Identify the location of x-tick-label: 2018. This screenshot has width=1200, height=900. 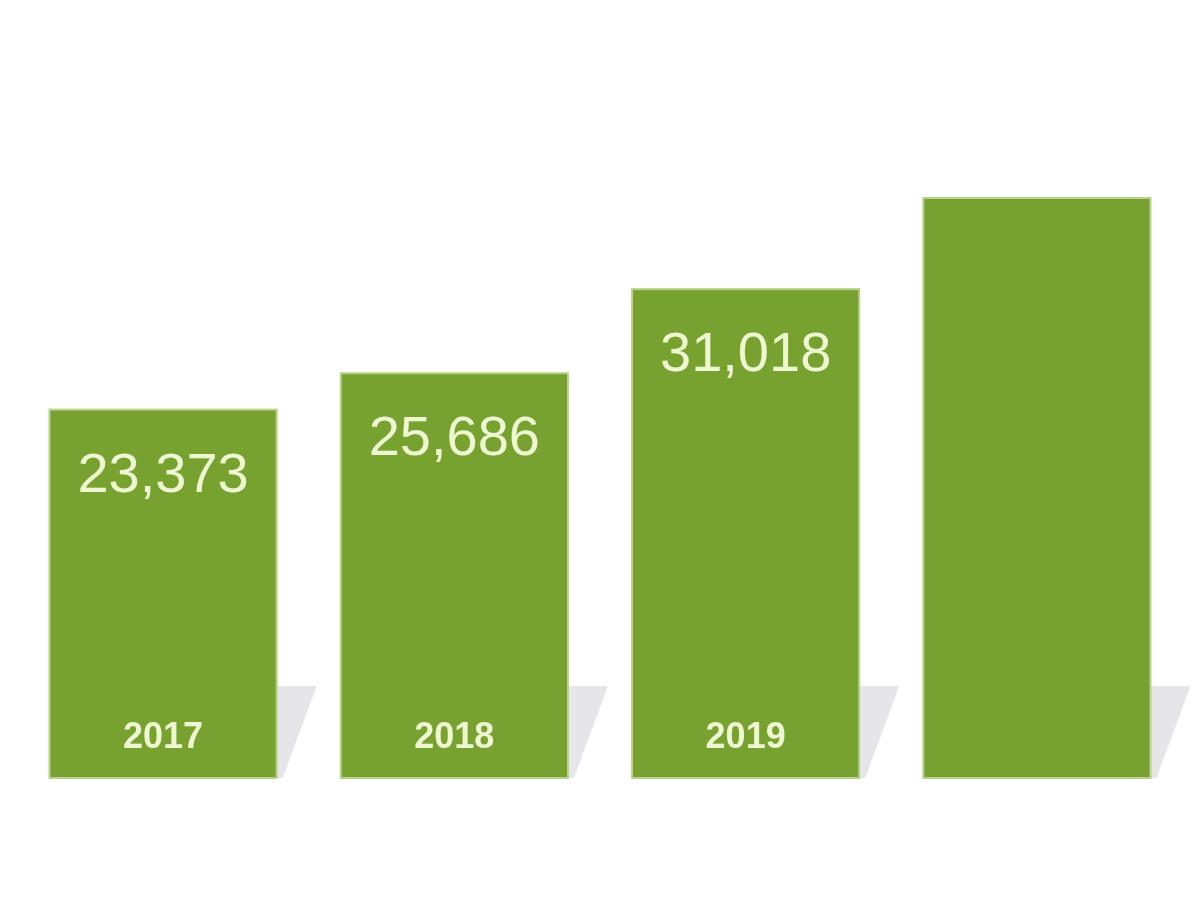
(454, 735).